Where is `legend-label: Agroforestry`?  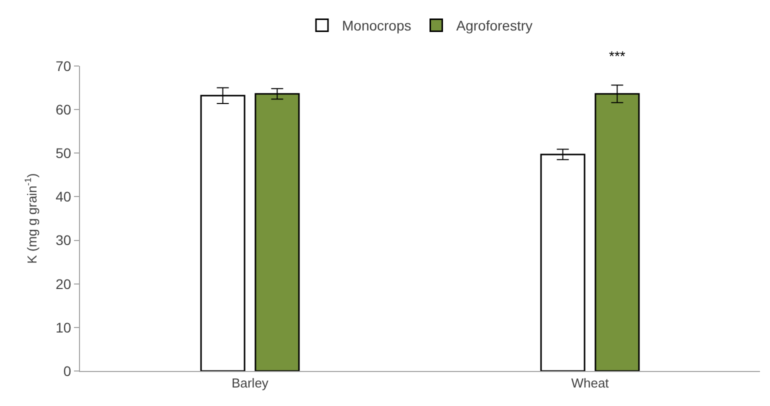
legend-label: Agroforestry is located at coordinates (494, 26).